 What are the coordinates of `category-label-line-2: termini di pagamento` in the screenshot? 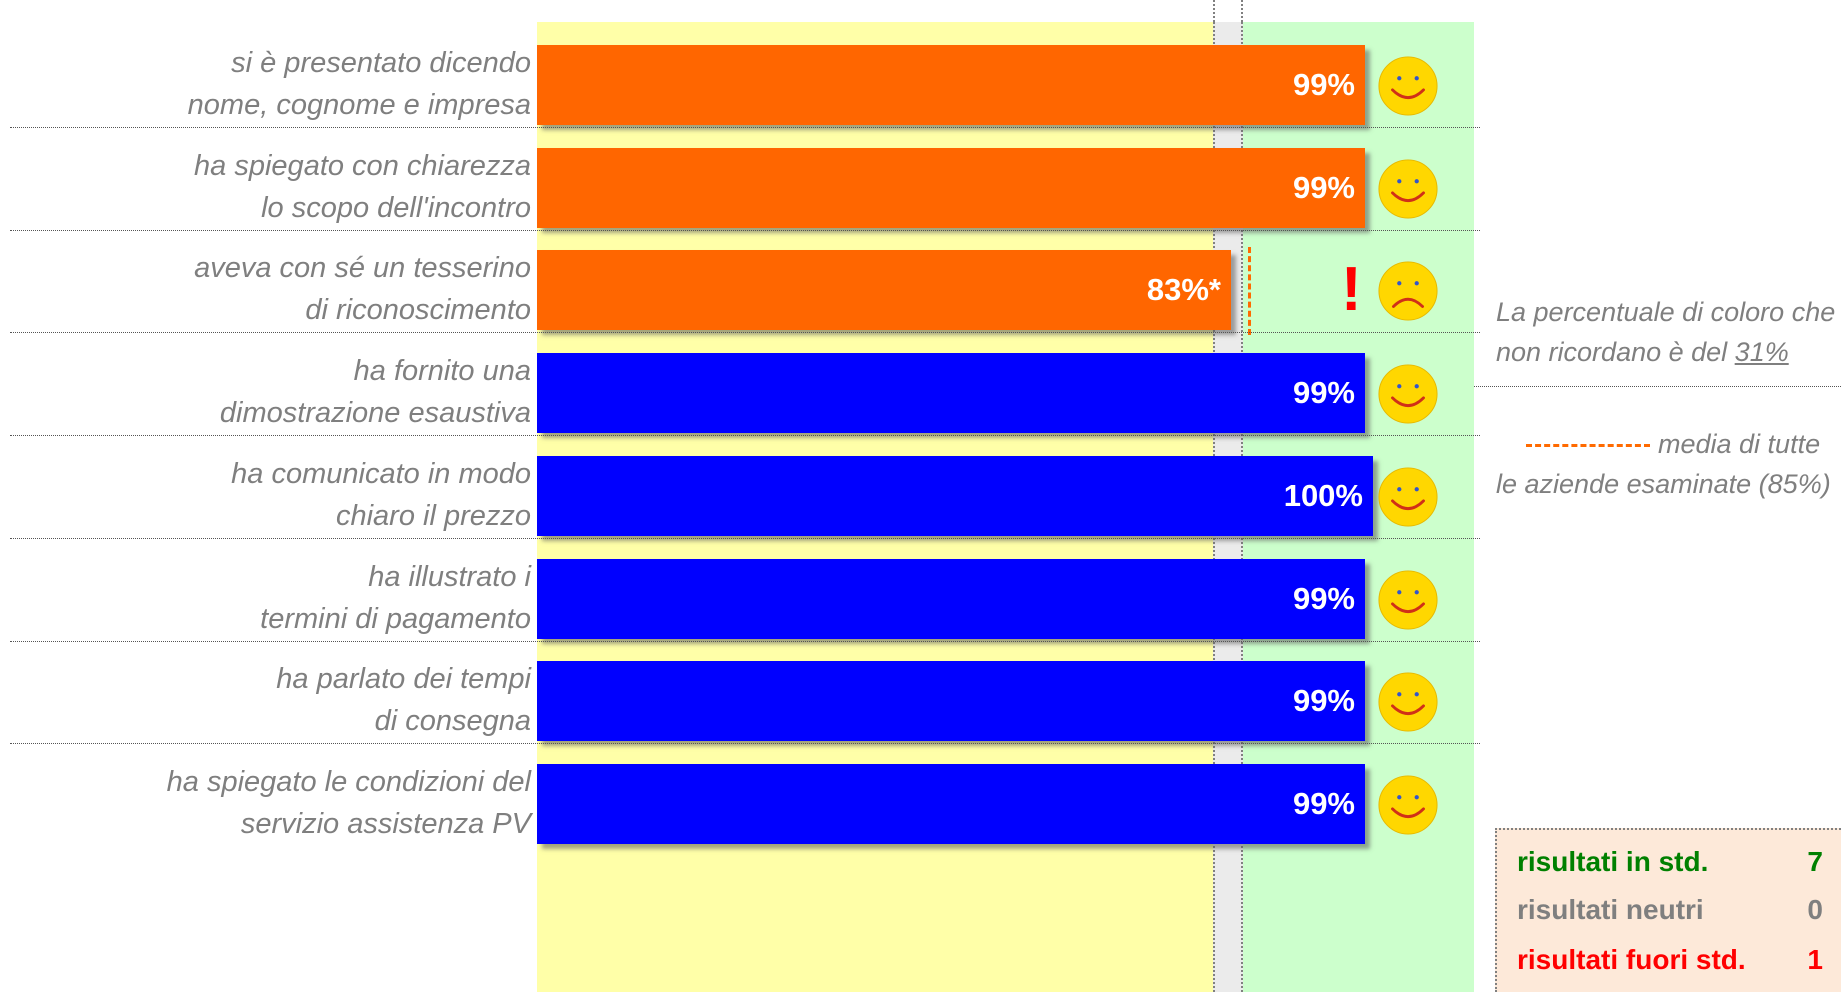 It's located at (395, 619).